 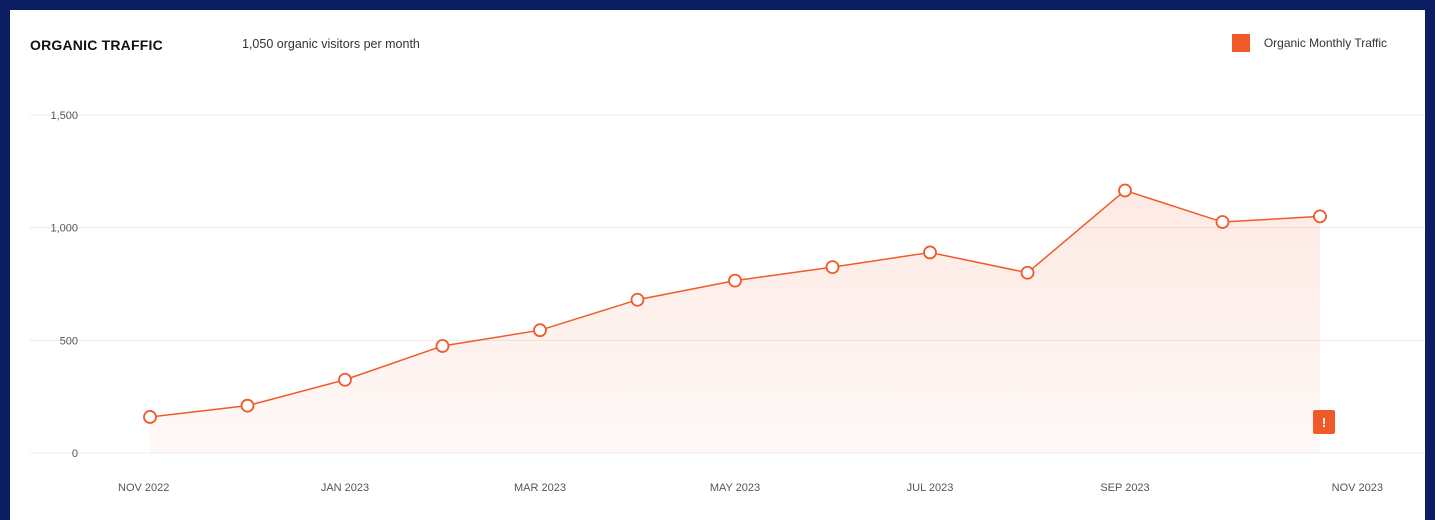 I want to click on chart-legend: Organic Monthly Traffic, so click(x=1309, y=43).